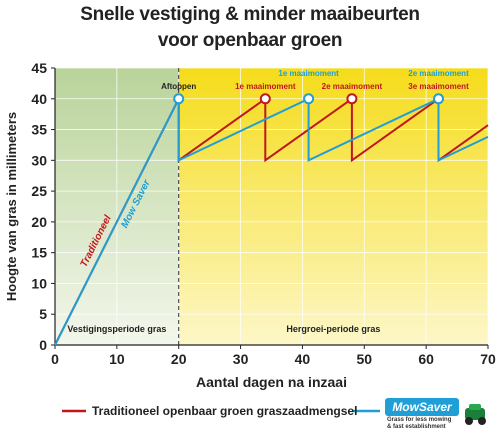 This screenshot has width=500, height=437. I want to click on y-tick-label: 45, so click(39, 68).